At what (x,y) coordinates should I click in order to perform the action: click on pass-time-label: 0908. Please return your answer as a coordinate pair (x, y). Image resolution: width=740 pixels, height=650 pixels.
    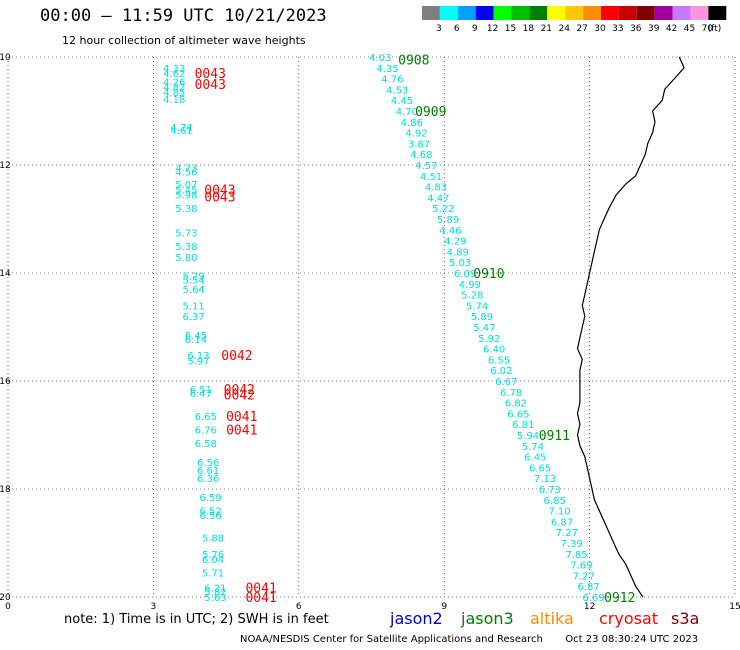
    Looking at the image, I should click on (413, 61).